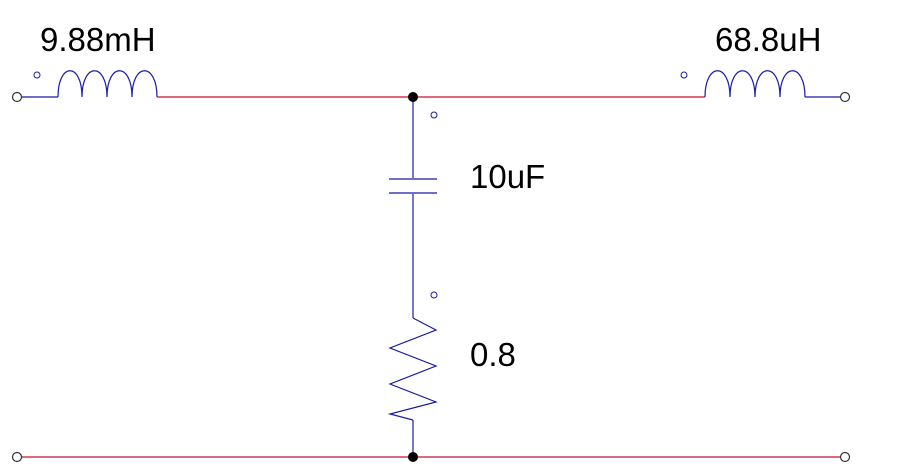  What do you see at coordinates (845, 97) in the screenshot?
I see `terminal-top-right` at bounding box center [845, 97].